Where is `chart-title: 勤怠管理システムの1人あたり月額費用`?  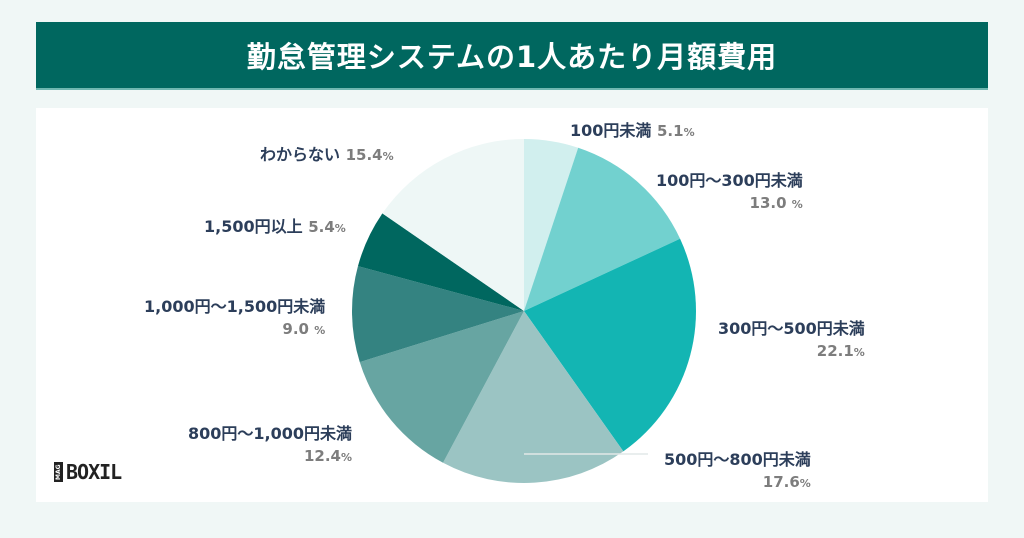 chart-title: 勤怠管理システムの1人あたり月額費用 is located at coordinates (512, 57).